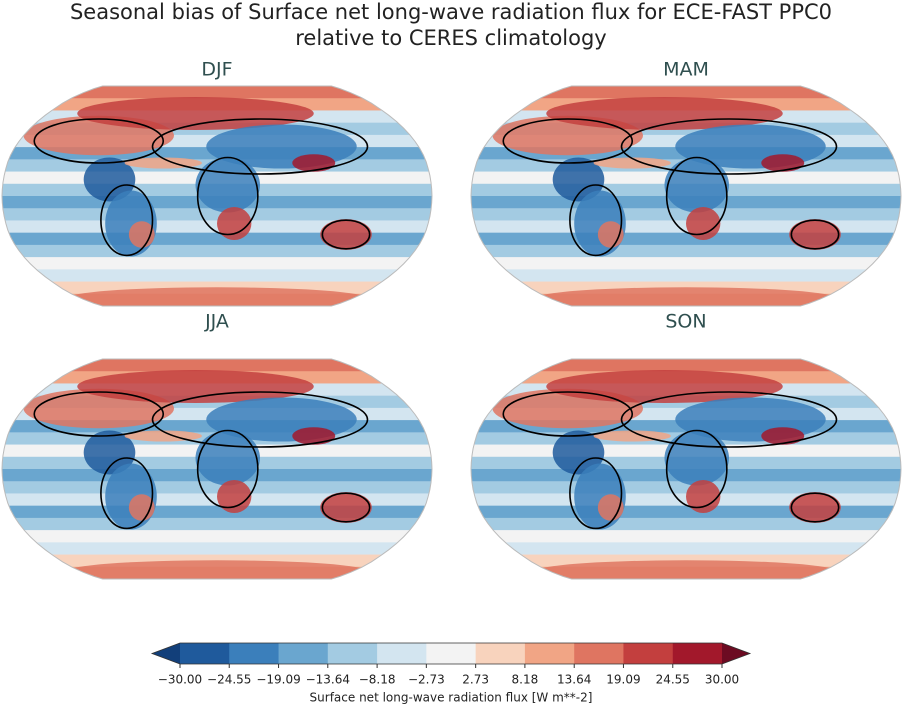  What do you see at coordinates (278, 680) in the screenshot?
I see `colorbar-tick-label: −19.09` at bounding box center [278, 680].